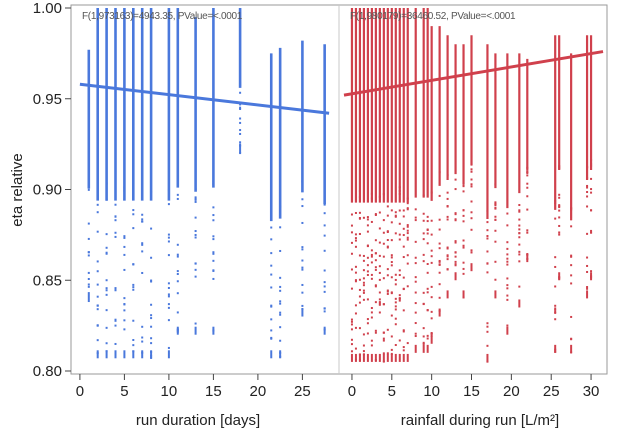  What do you see at coordinates (204, 98) in the screenshot?
I see `fit-line` at bounding box center [204, 98].